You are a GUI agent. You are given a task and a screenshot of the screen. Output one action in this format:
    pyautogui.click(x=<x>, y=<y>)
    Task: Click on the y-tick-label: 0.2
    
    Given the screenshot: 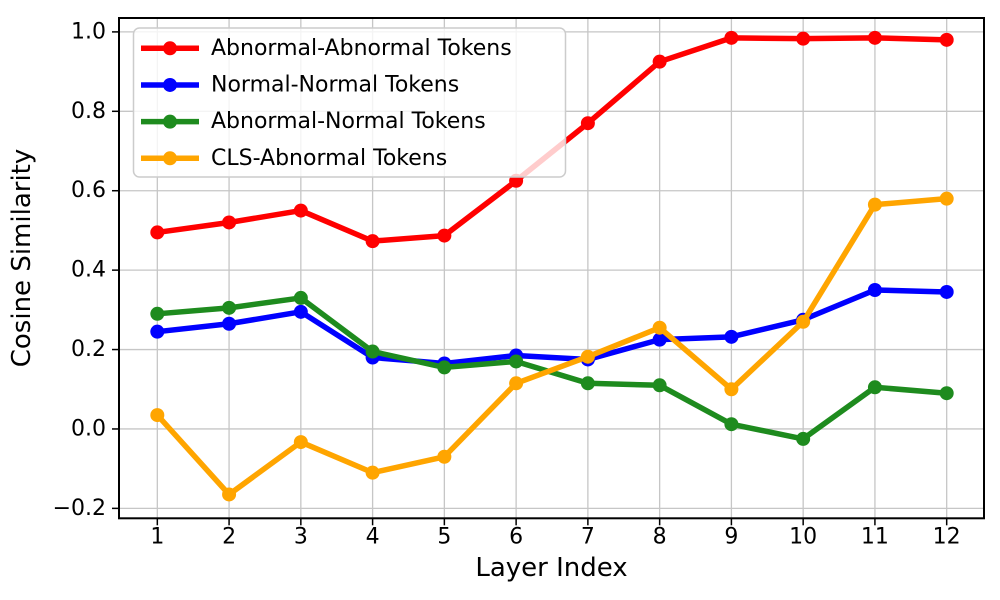 What is the action you would take?
    pyautogui.click(x=88, y=349)
    